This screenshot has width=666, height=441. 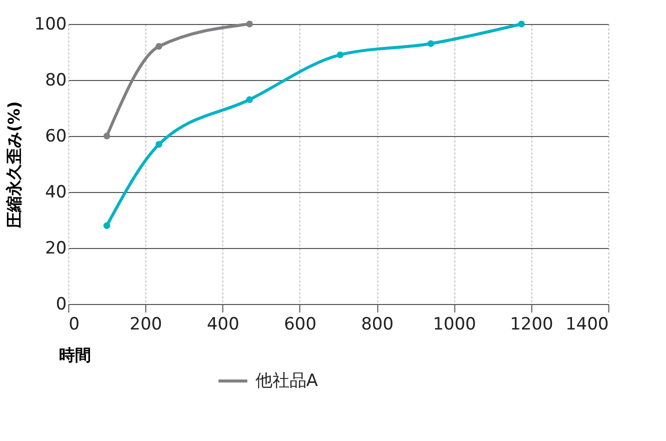 What do you see at coordinates (50, 24) in the screenshot?
I see `y-tick-label: 100` at bounding box center [50, 24].